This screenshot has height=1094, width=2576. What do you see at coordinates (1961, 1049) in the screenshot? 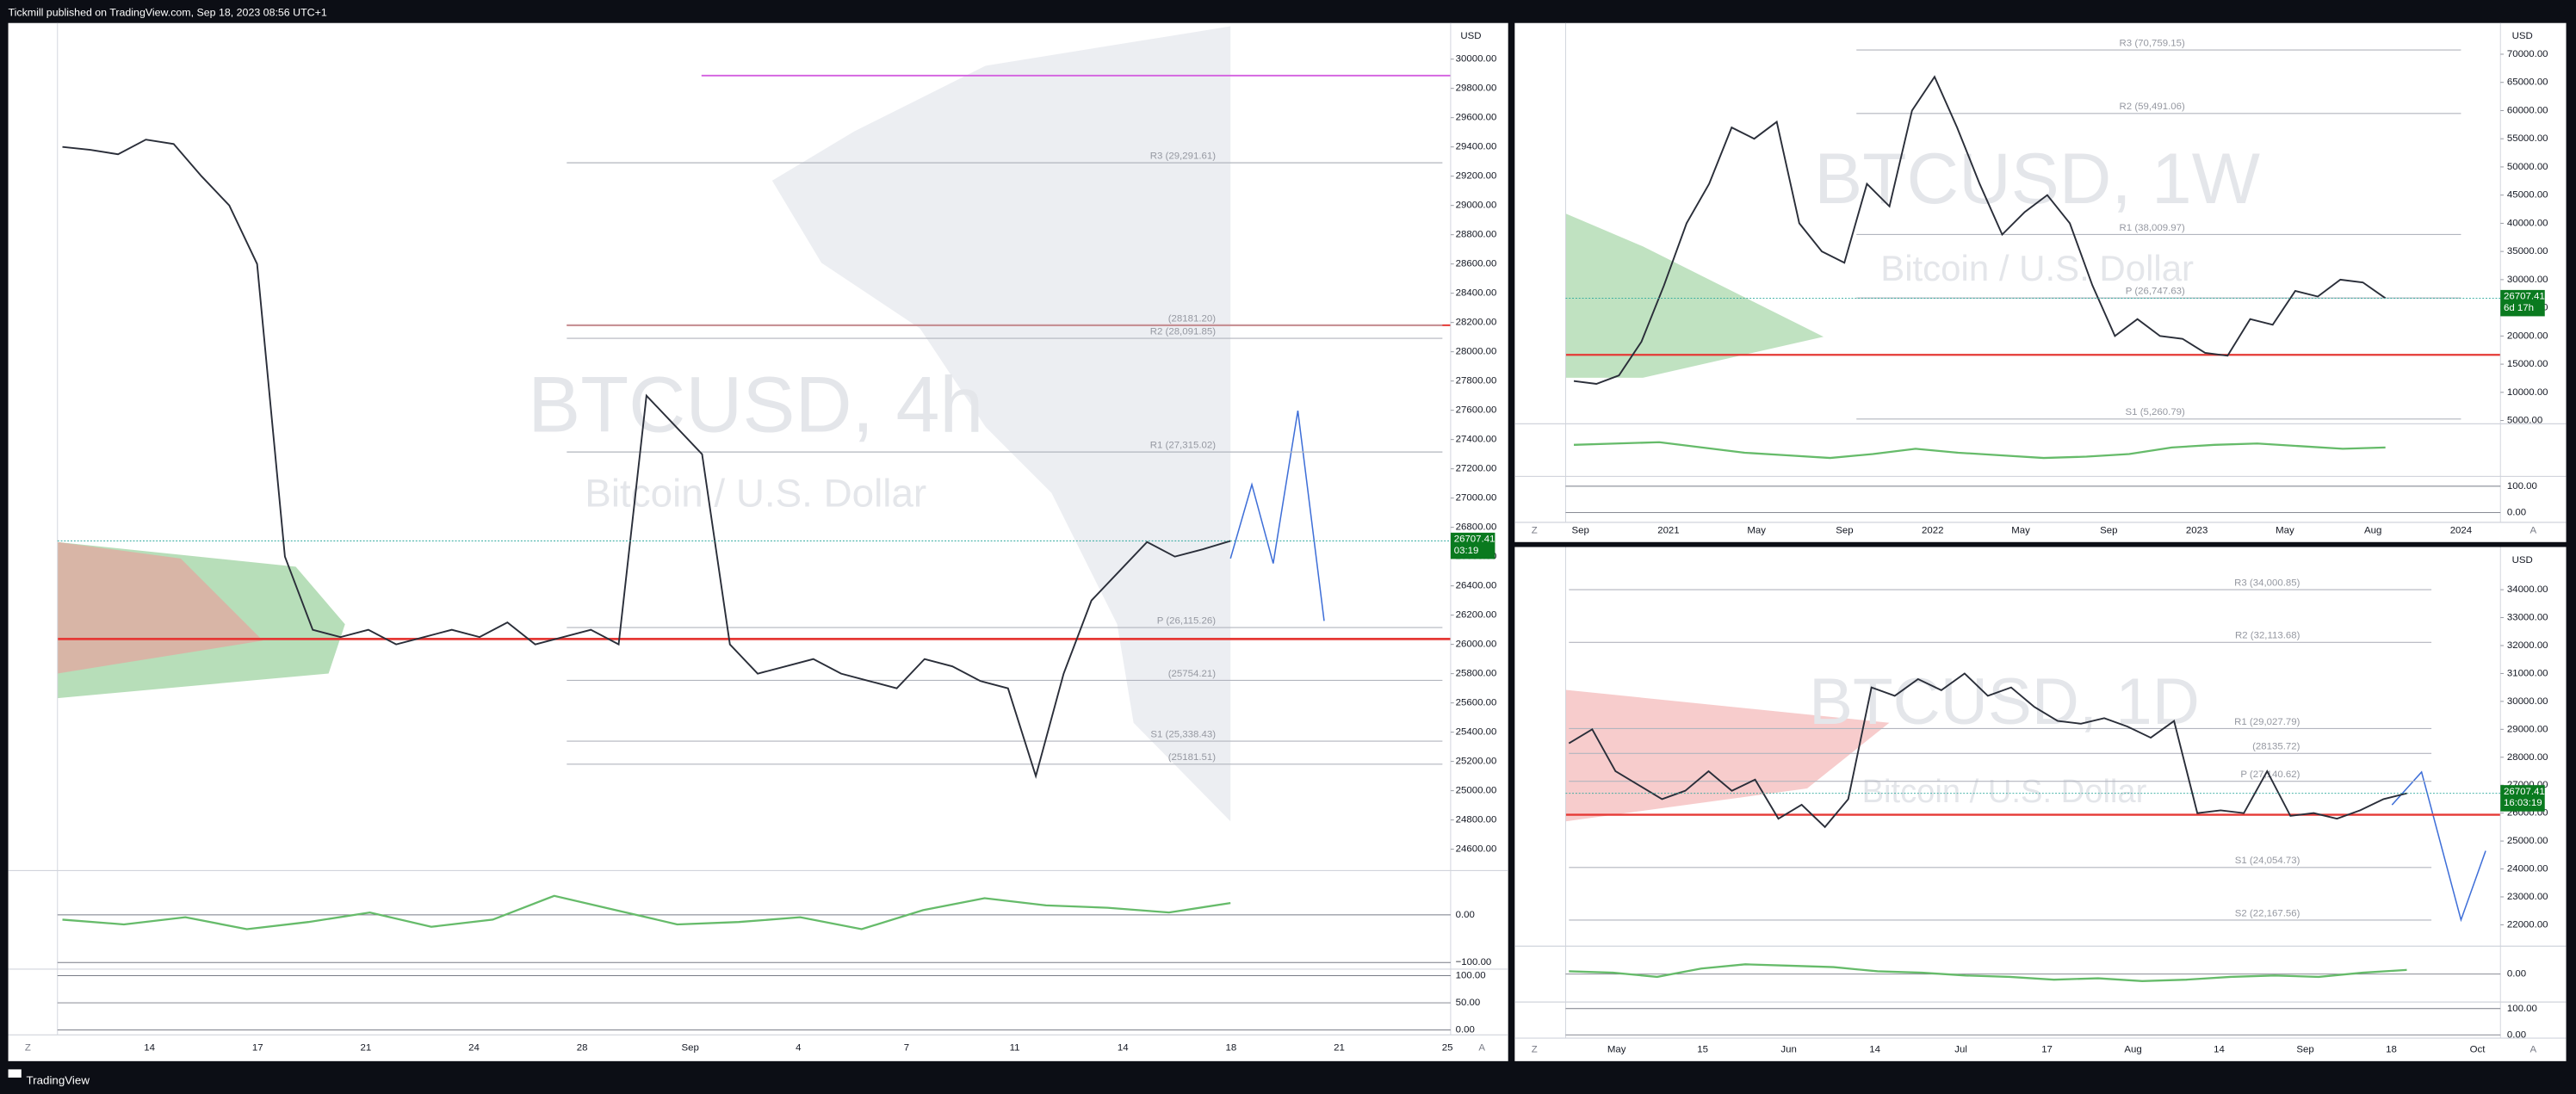
I see `x-tick-label: Jul` at bounding box center [1961, 1049].